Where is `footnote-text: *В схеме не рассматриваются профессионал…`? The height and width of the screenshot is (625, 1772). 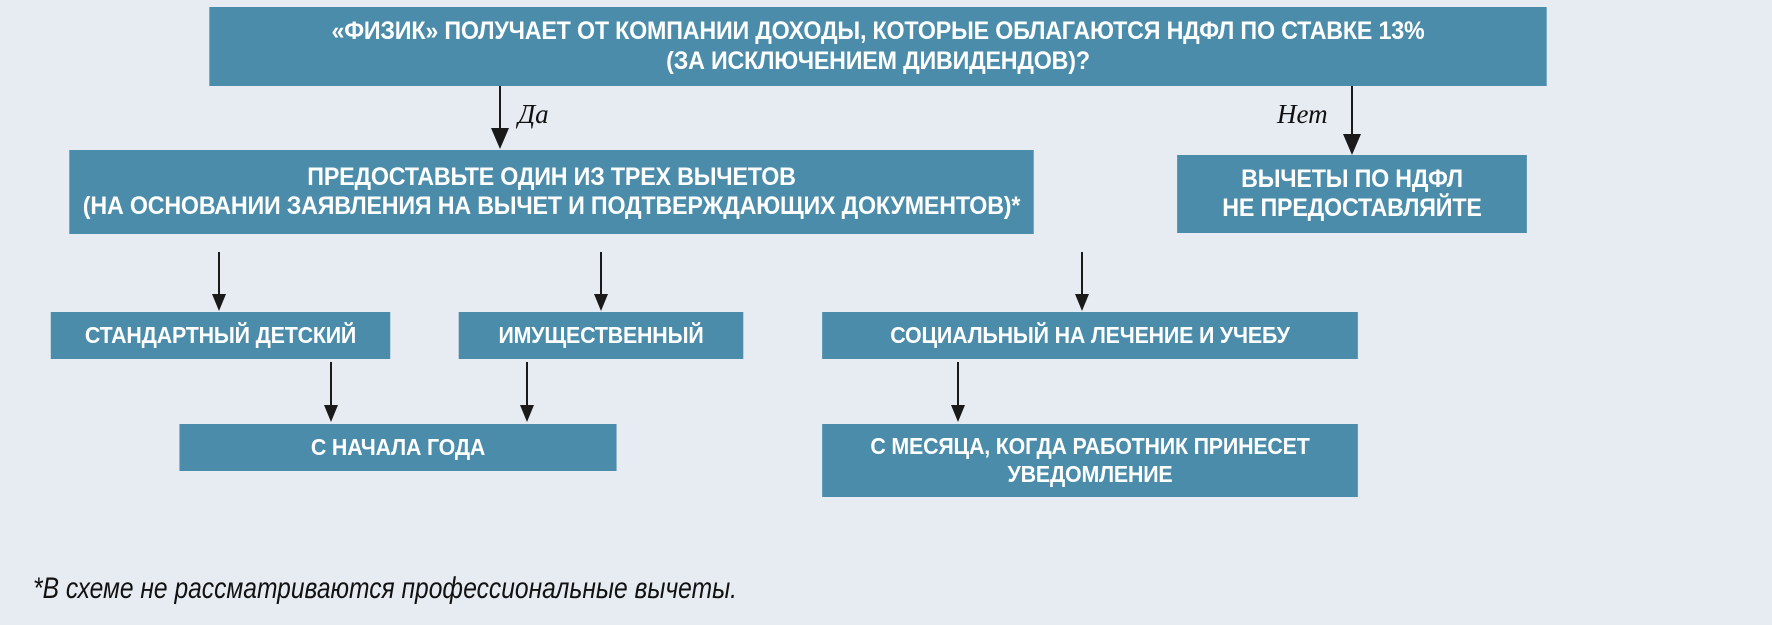 footnote-text: *В схеме не рассматриваются профессионал… is located at coordinates (385, 588).